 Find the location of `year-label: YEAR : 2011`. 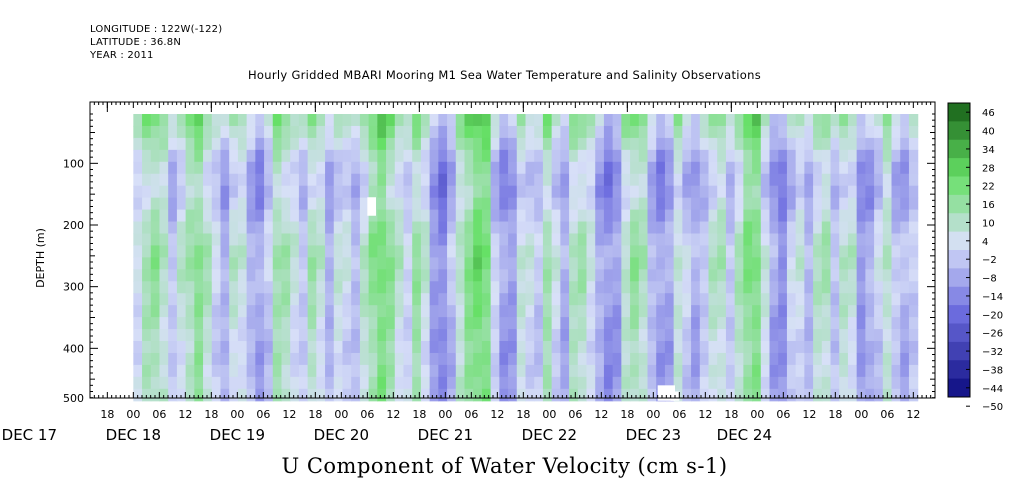

year-label: YEAR : 2011 is located at coordinates (122, 55).